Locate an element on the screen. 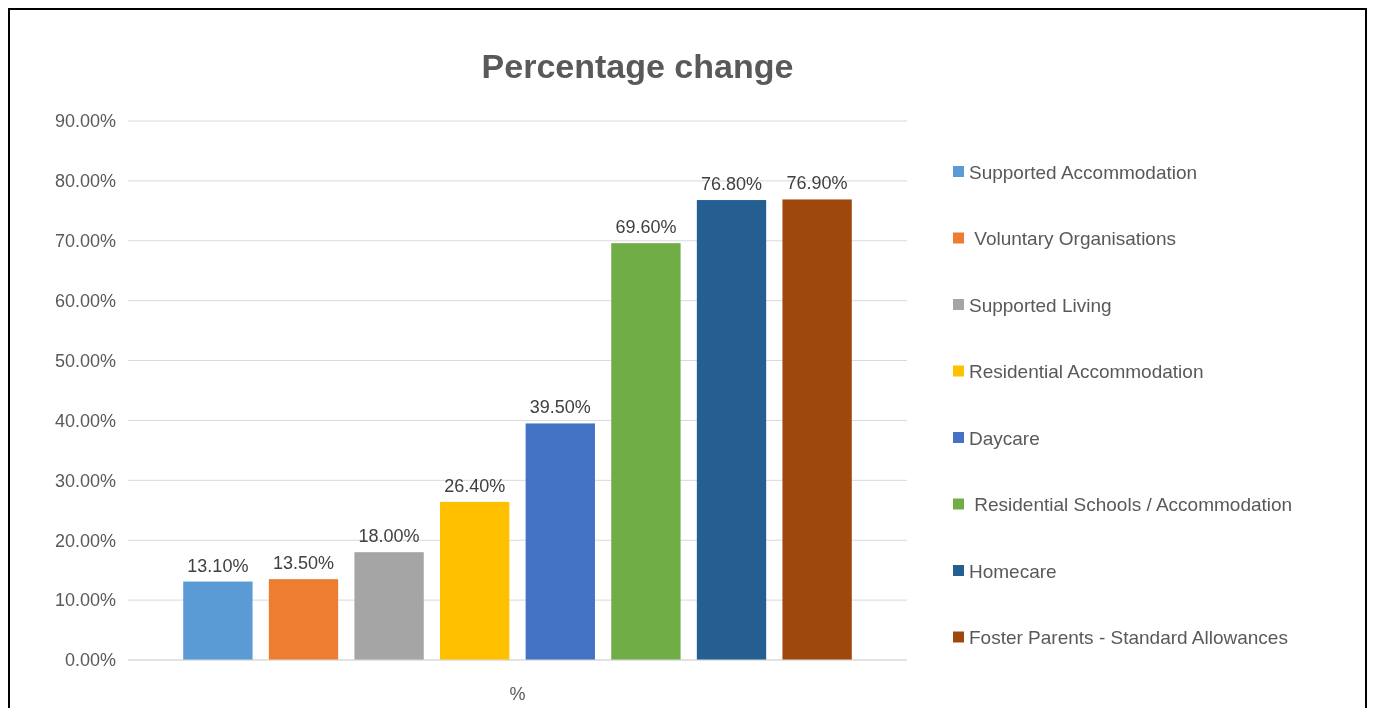  data-label: 76.80% is located at coordinates (731, 184).